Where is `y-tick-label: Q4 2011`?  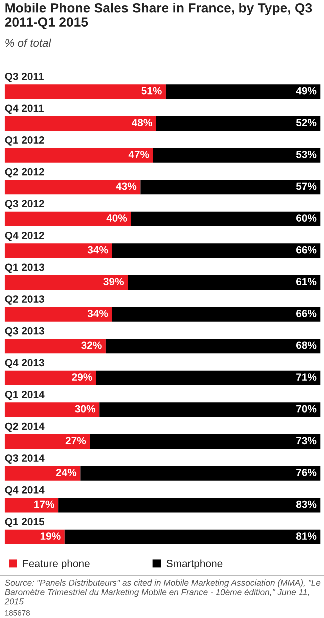
y-tick-label: Q4 2011 is located at coordinates (24, 109).